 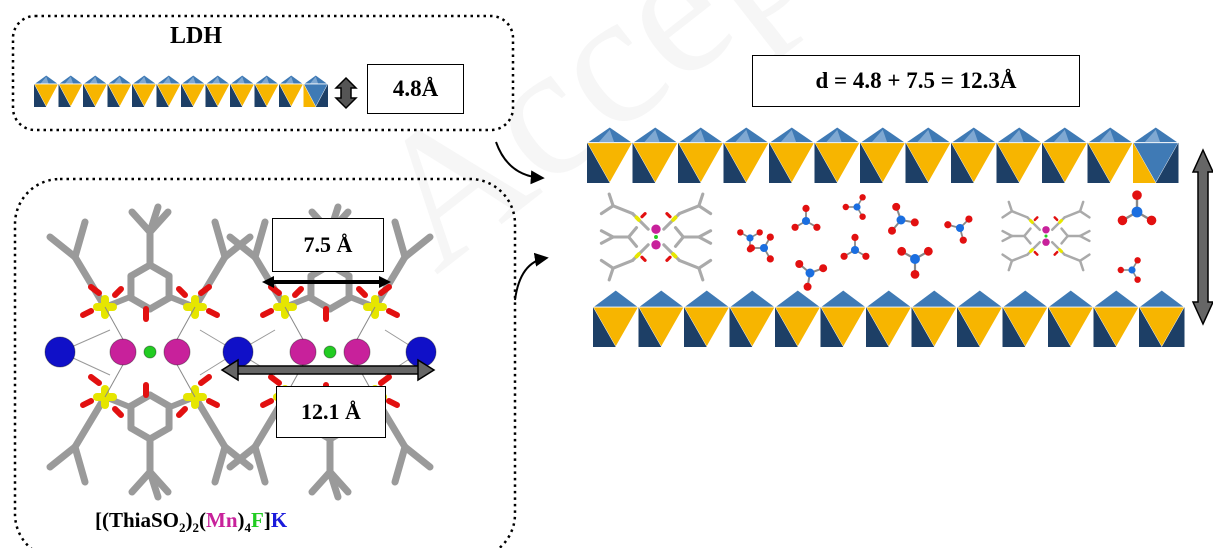 I want to click on formula-halide: F, so click(x=257, y=520).